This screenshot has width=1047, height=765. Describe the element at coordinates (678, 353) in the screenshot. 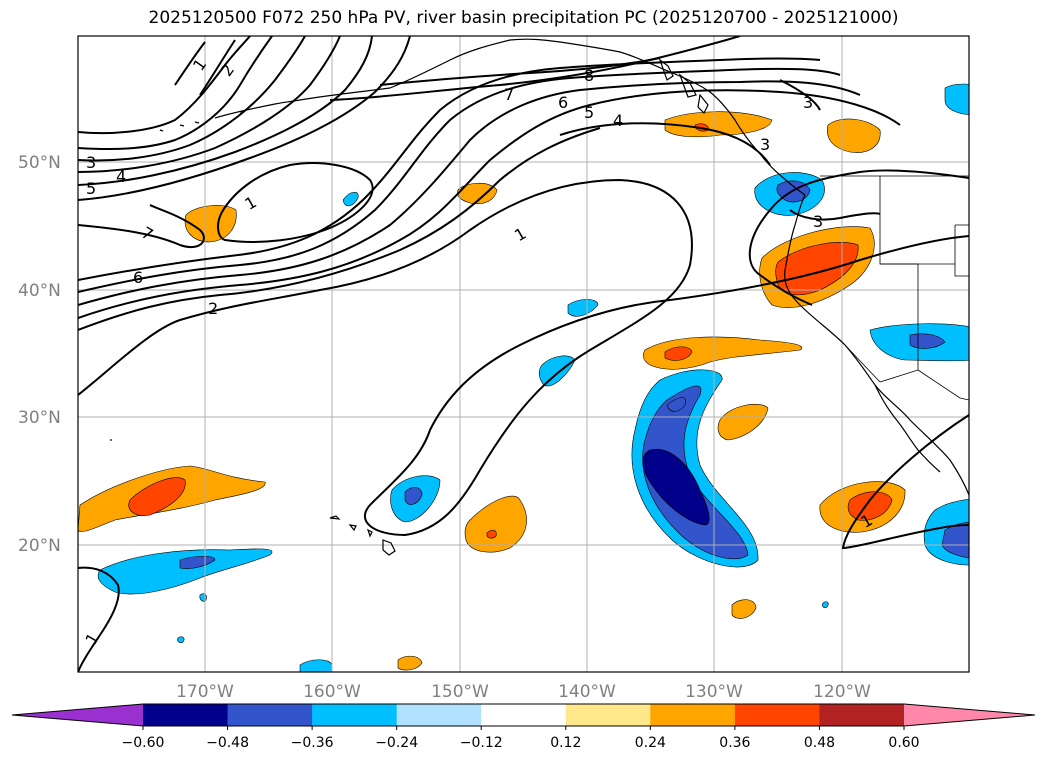

I see `pos-central-north-core` at that location.